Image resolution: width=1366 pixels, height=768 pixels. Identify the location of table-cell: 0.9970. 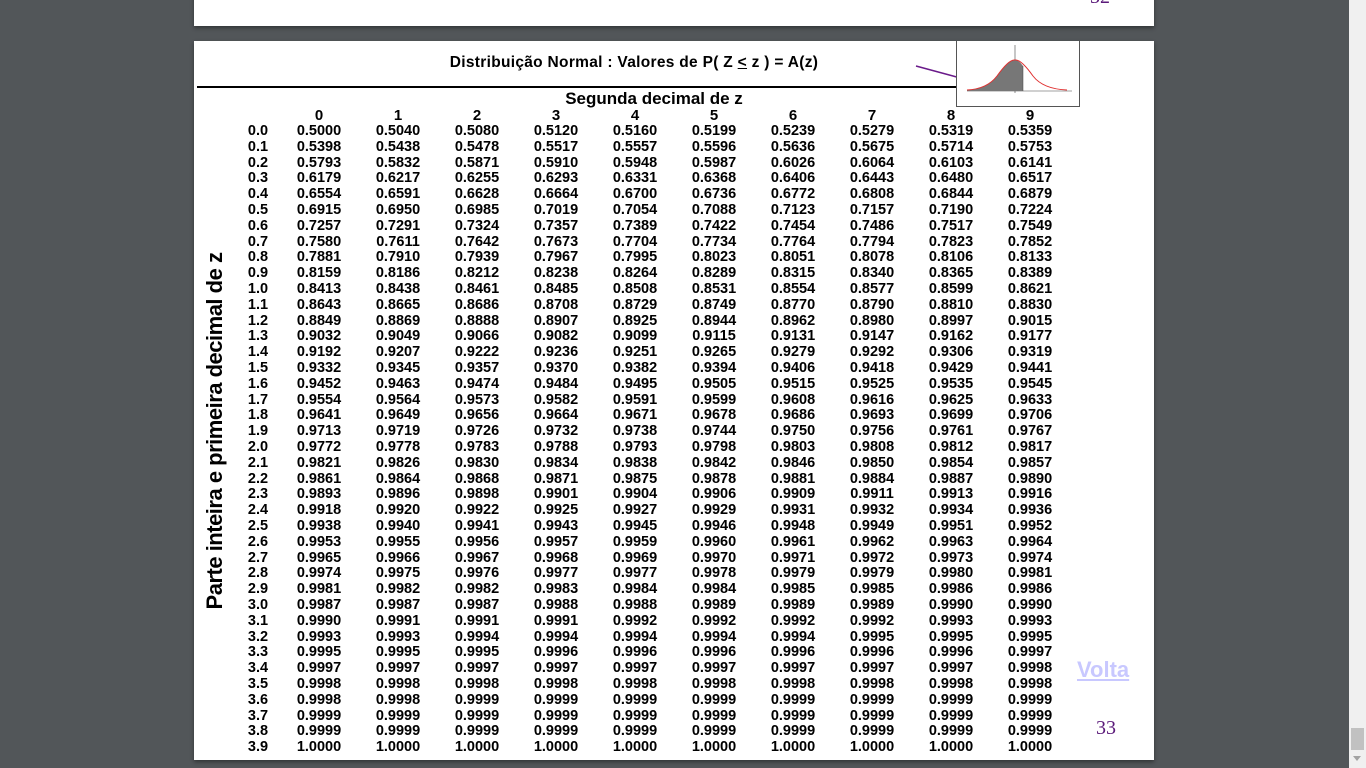
(714, 557).